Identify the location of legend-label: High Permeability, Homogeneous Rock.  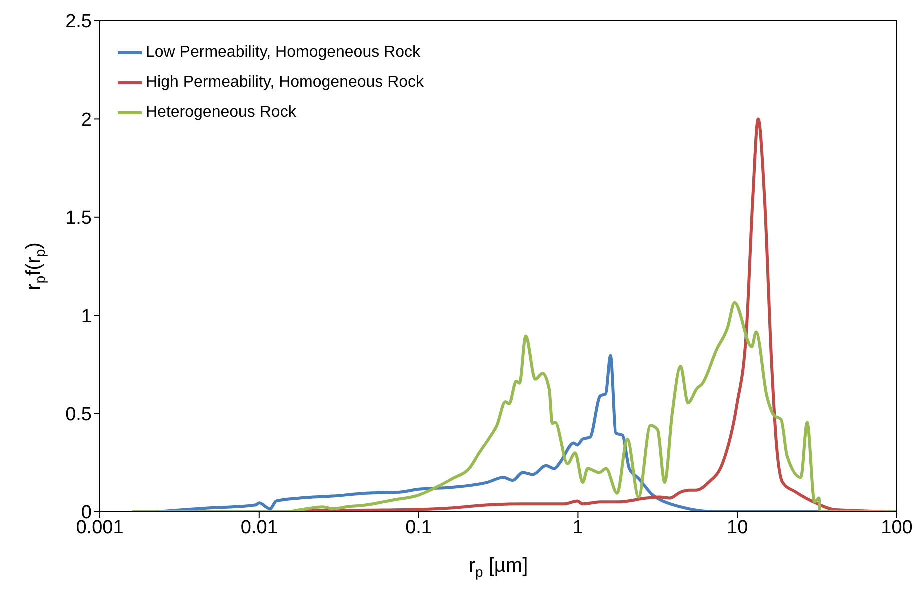
(285, 82).